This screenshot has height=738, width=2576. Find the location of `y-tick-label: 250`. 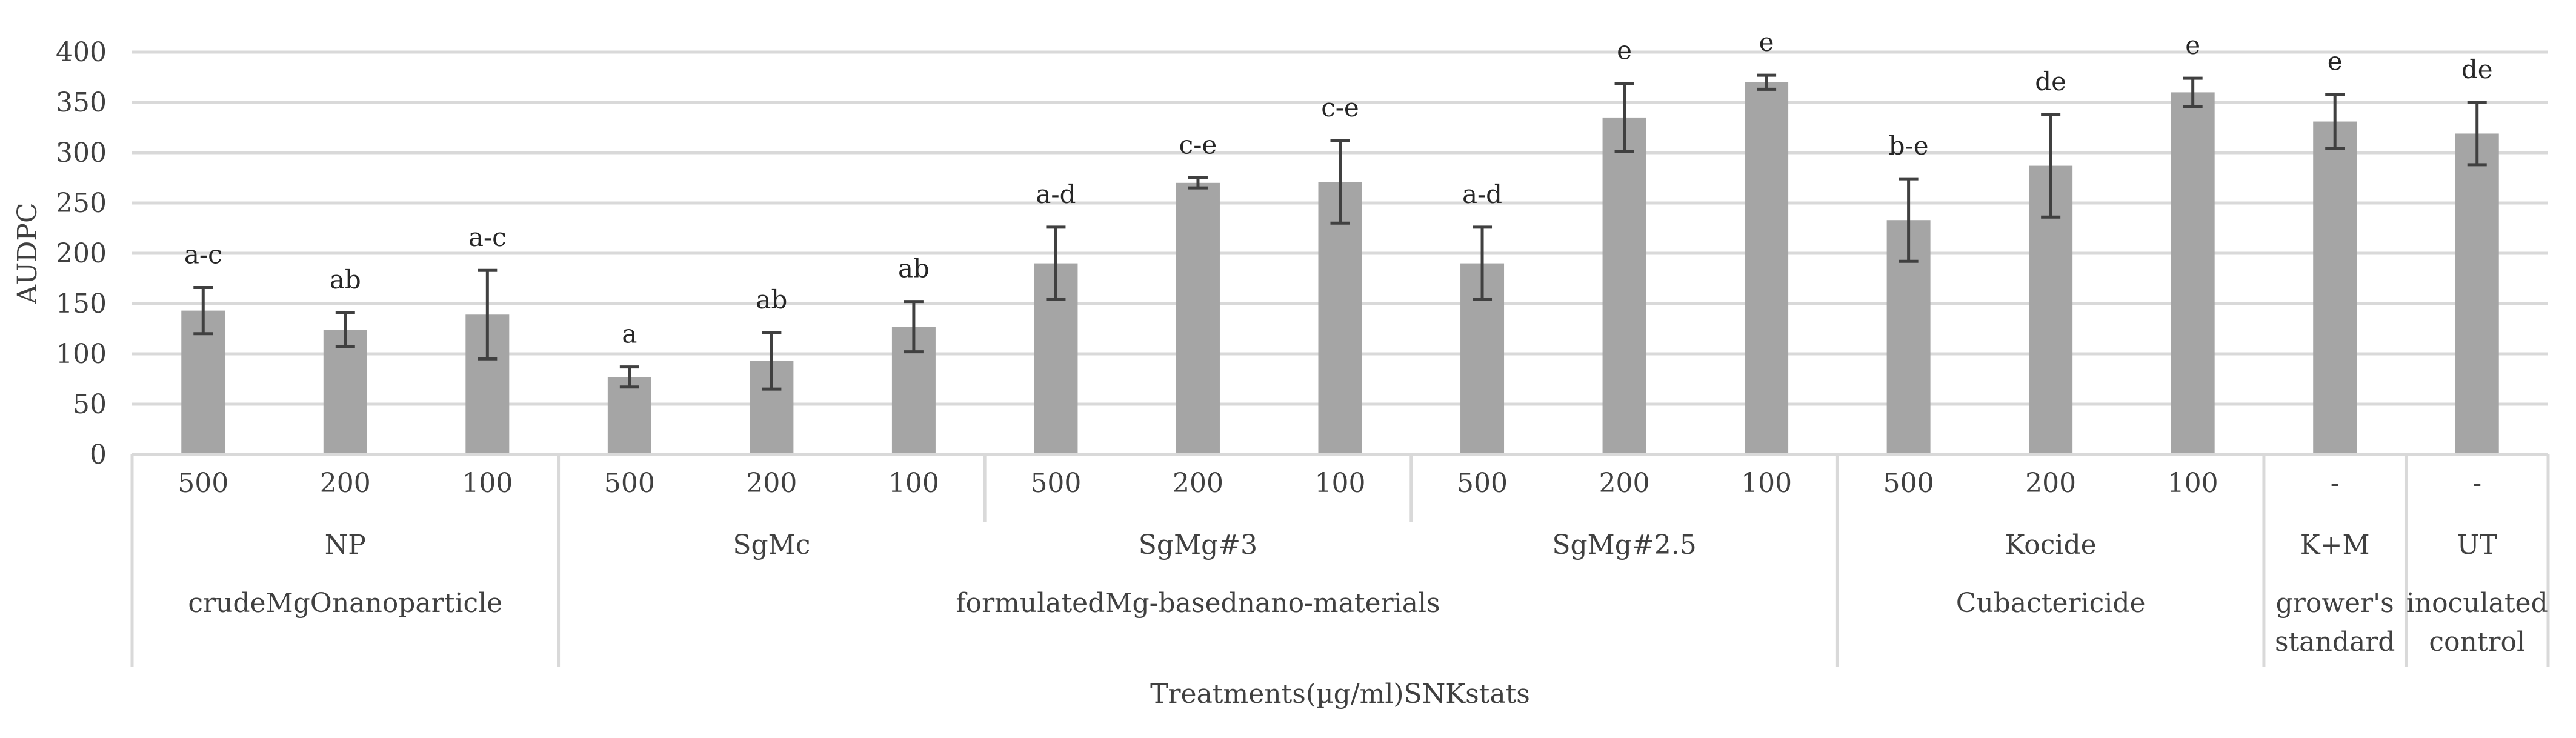

y-tick-label: 250 is located at coordinates (81, 204).